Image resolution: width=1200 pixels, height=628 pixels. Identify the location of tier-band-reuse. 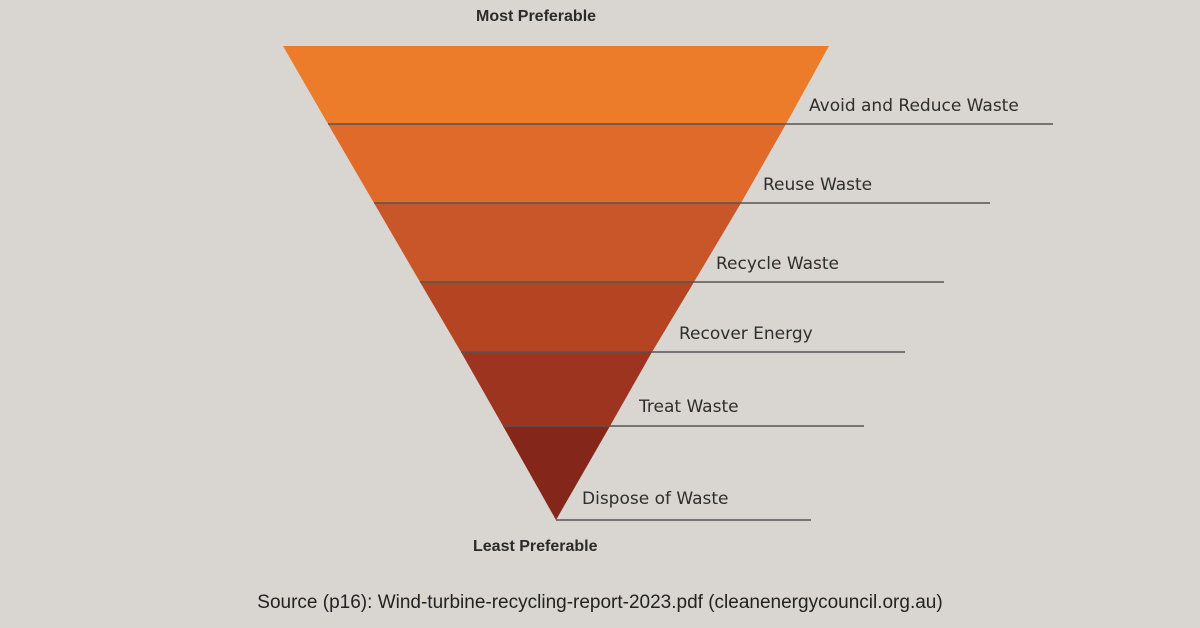
(557, 163).